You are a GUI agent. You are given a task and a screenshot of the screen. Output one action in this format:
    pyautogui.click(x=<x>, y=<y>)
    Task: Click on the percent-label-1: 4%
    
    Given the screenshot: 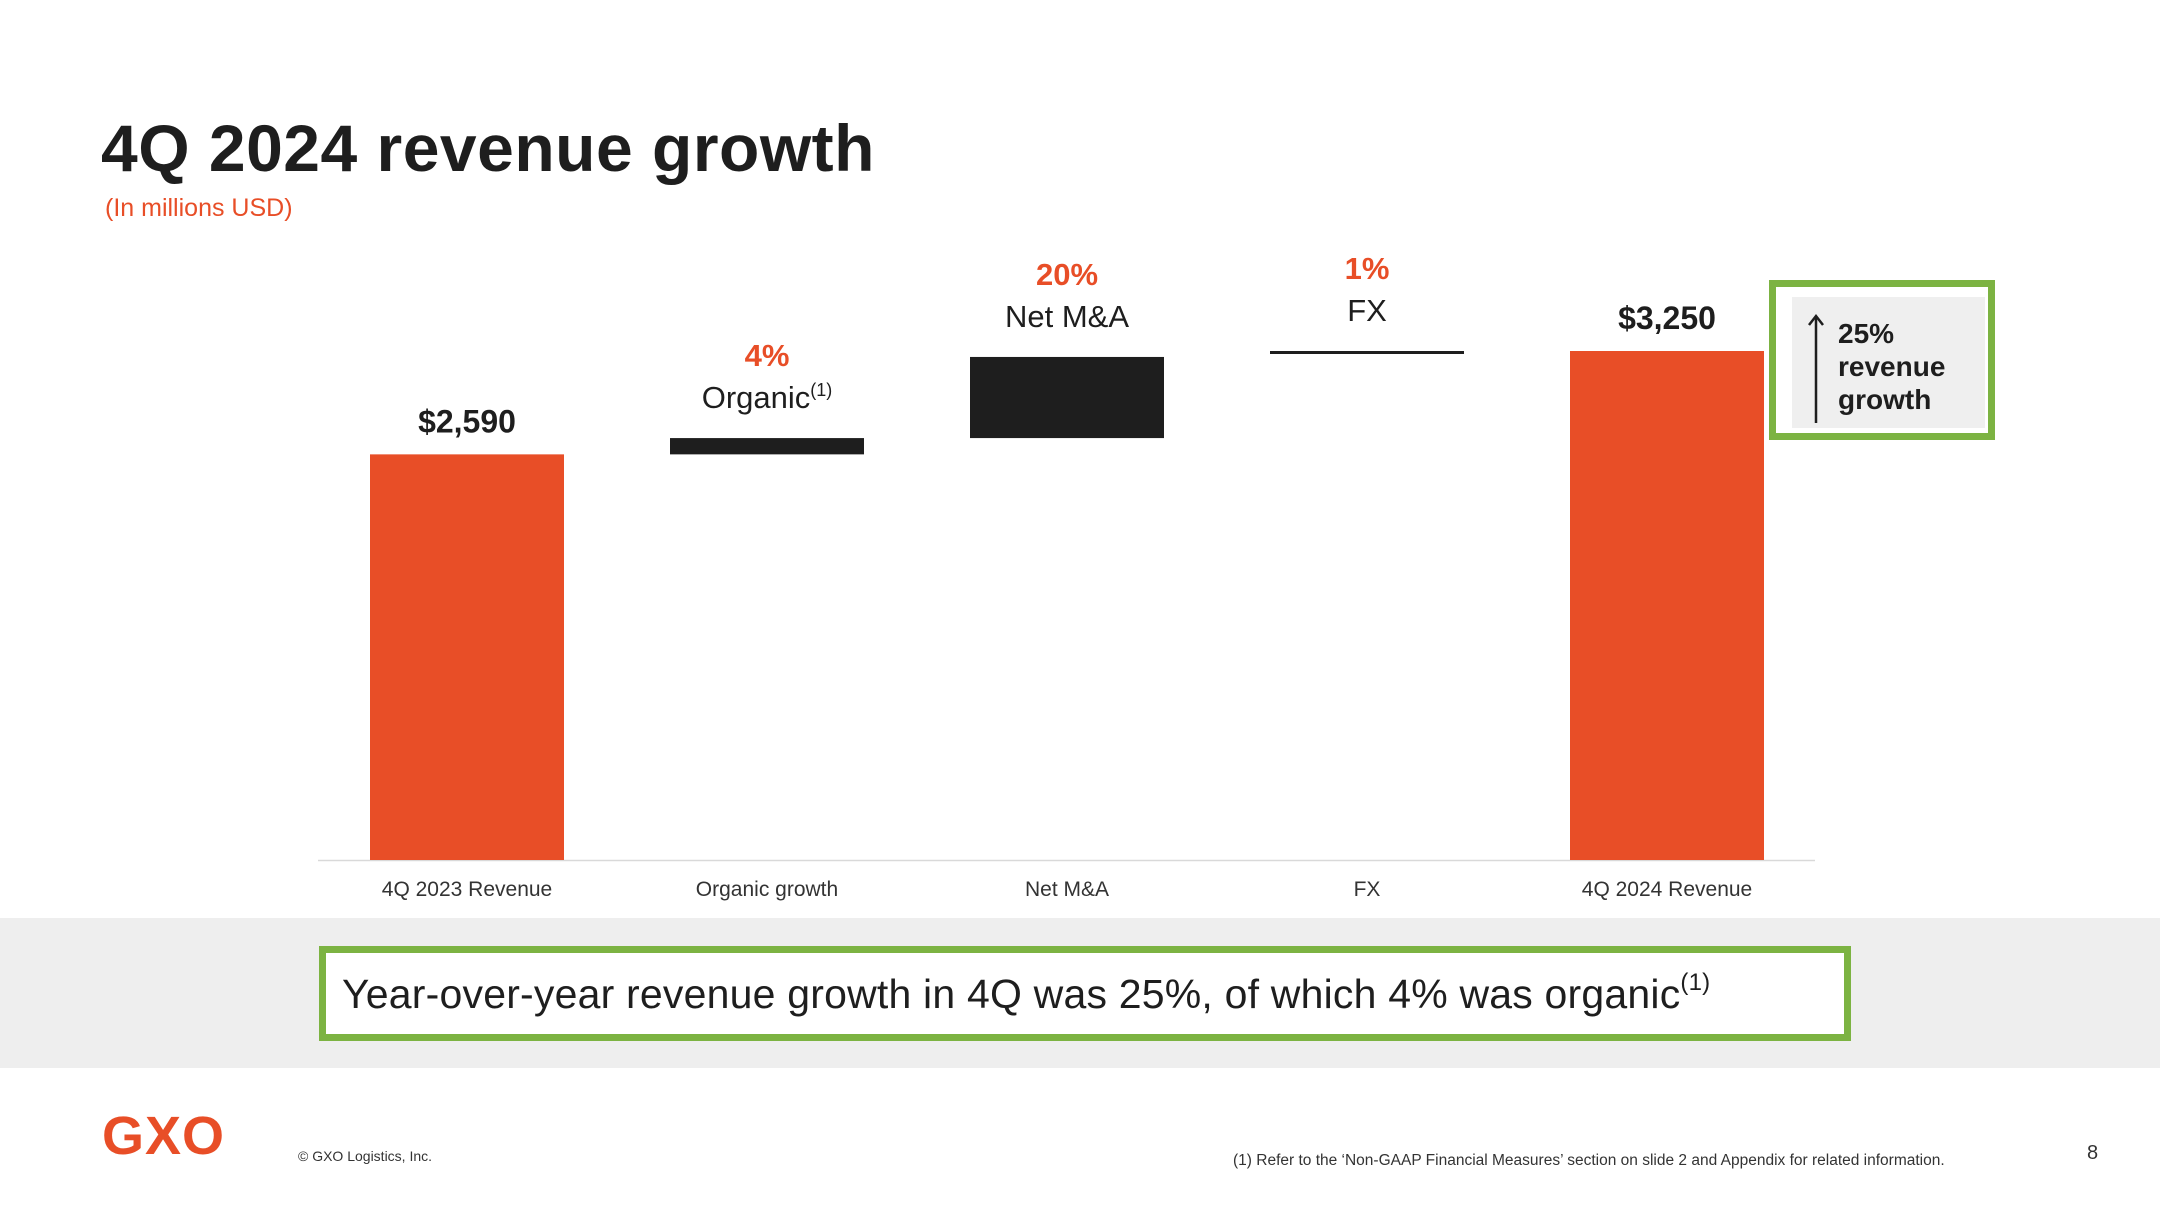 What is the action you would take?
    pyautogui.click(x=767, y=355)
    